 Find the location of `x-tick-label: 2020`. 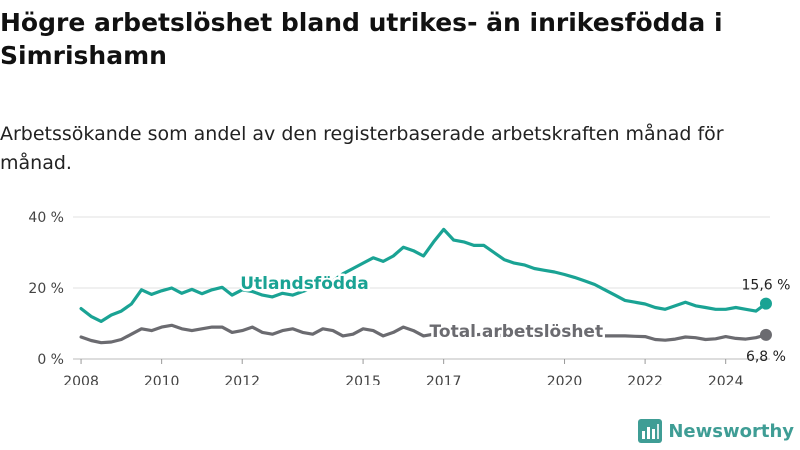

x-tick-label: 2020 is located at coordinates (565, 379).